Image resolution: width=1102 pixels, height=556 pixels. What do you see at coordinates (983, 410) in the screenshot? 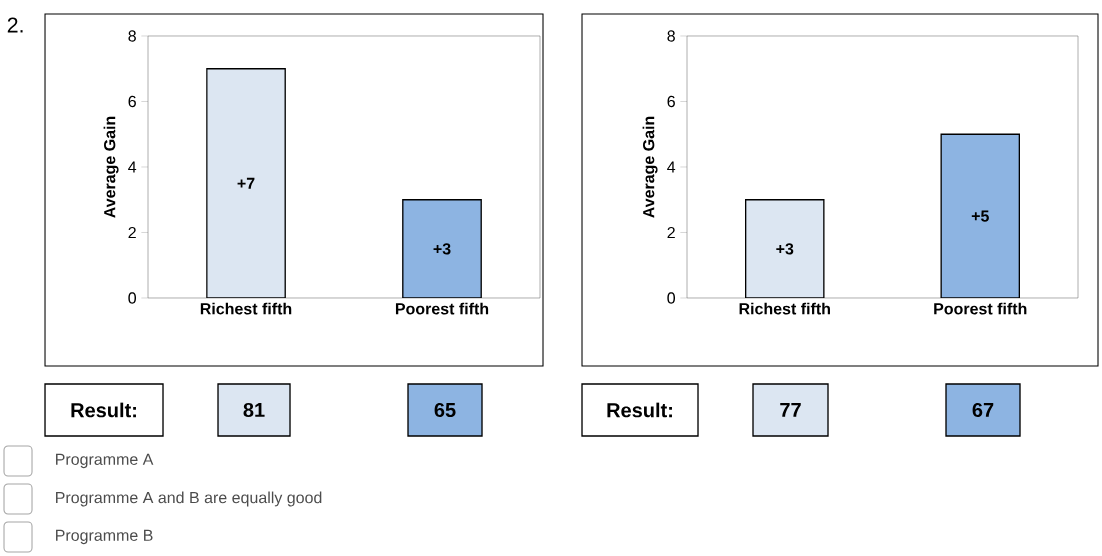
I see `text: 67` at bounding box center [983, 410].